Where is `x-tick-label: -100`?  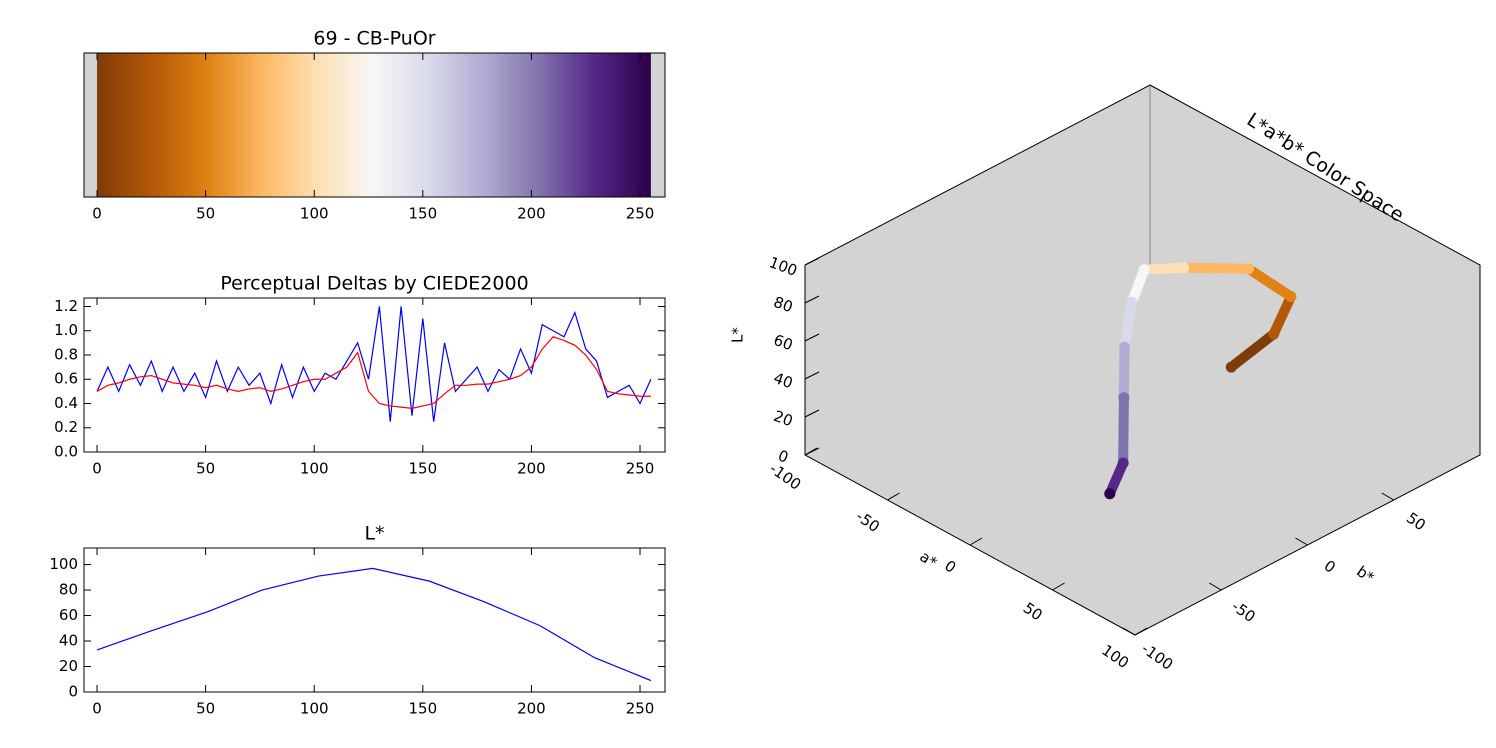
x-tick-label: -100 is located at coordinates (785, 476).